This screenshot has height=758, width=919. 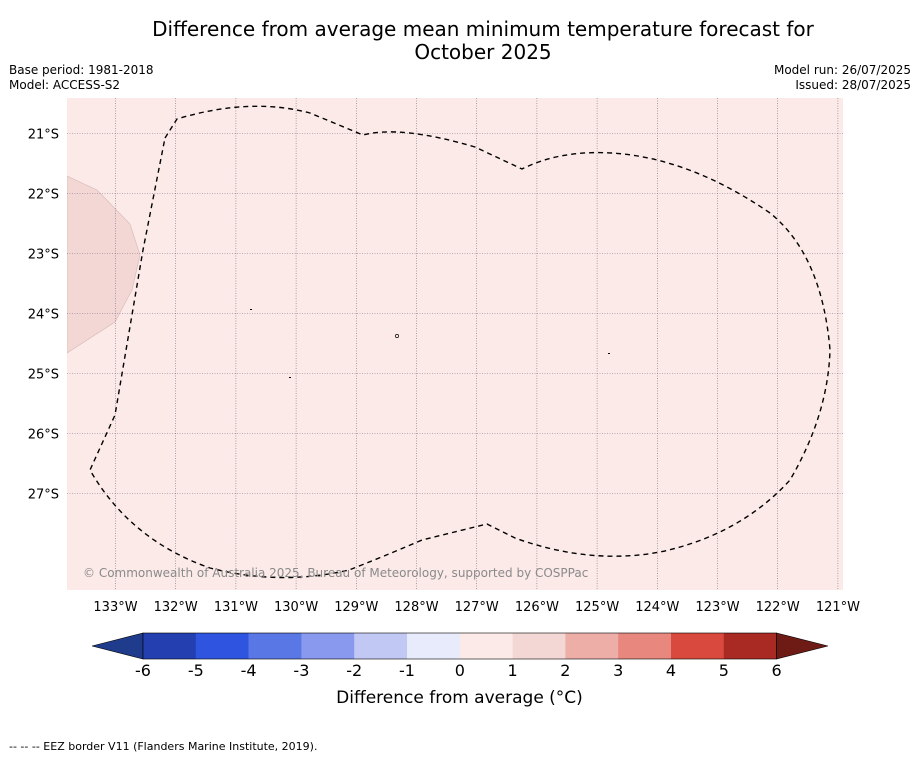 I want to click on colorbar-tick-label: 0, so click(x=460, y=670).